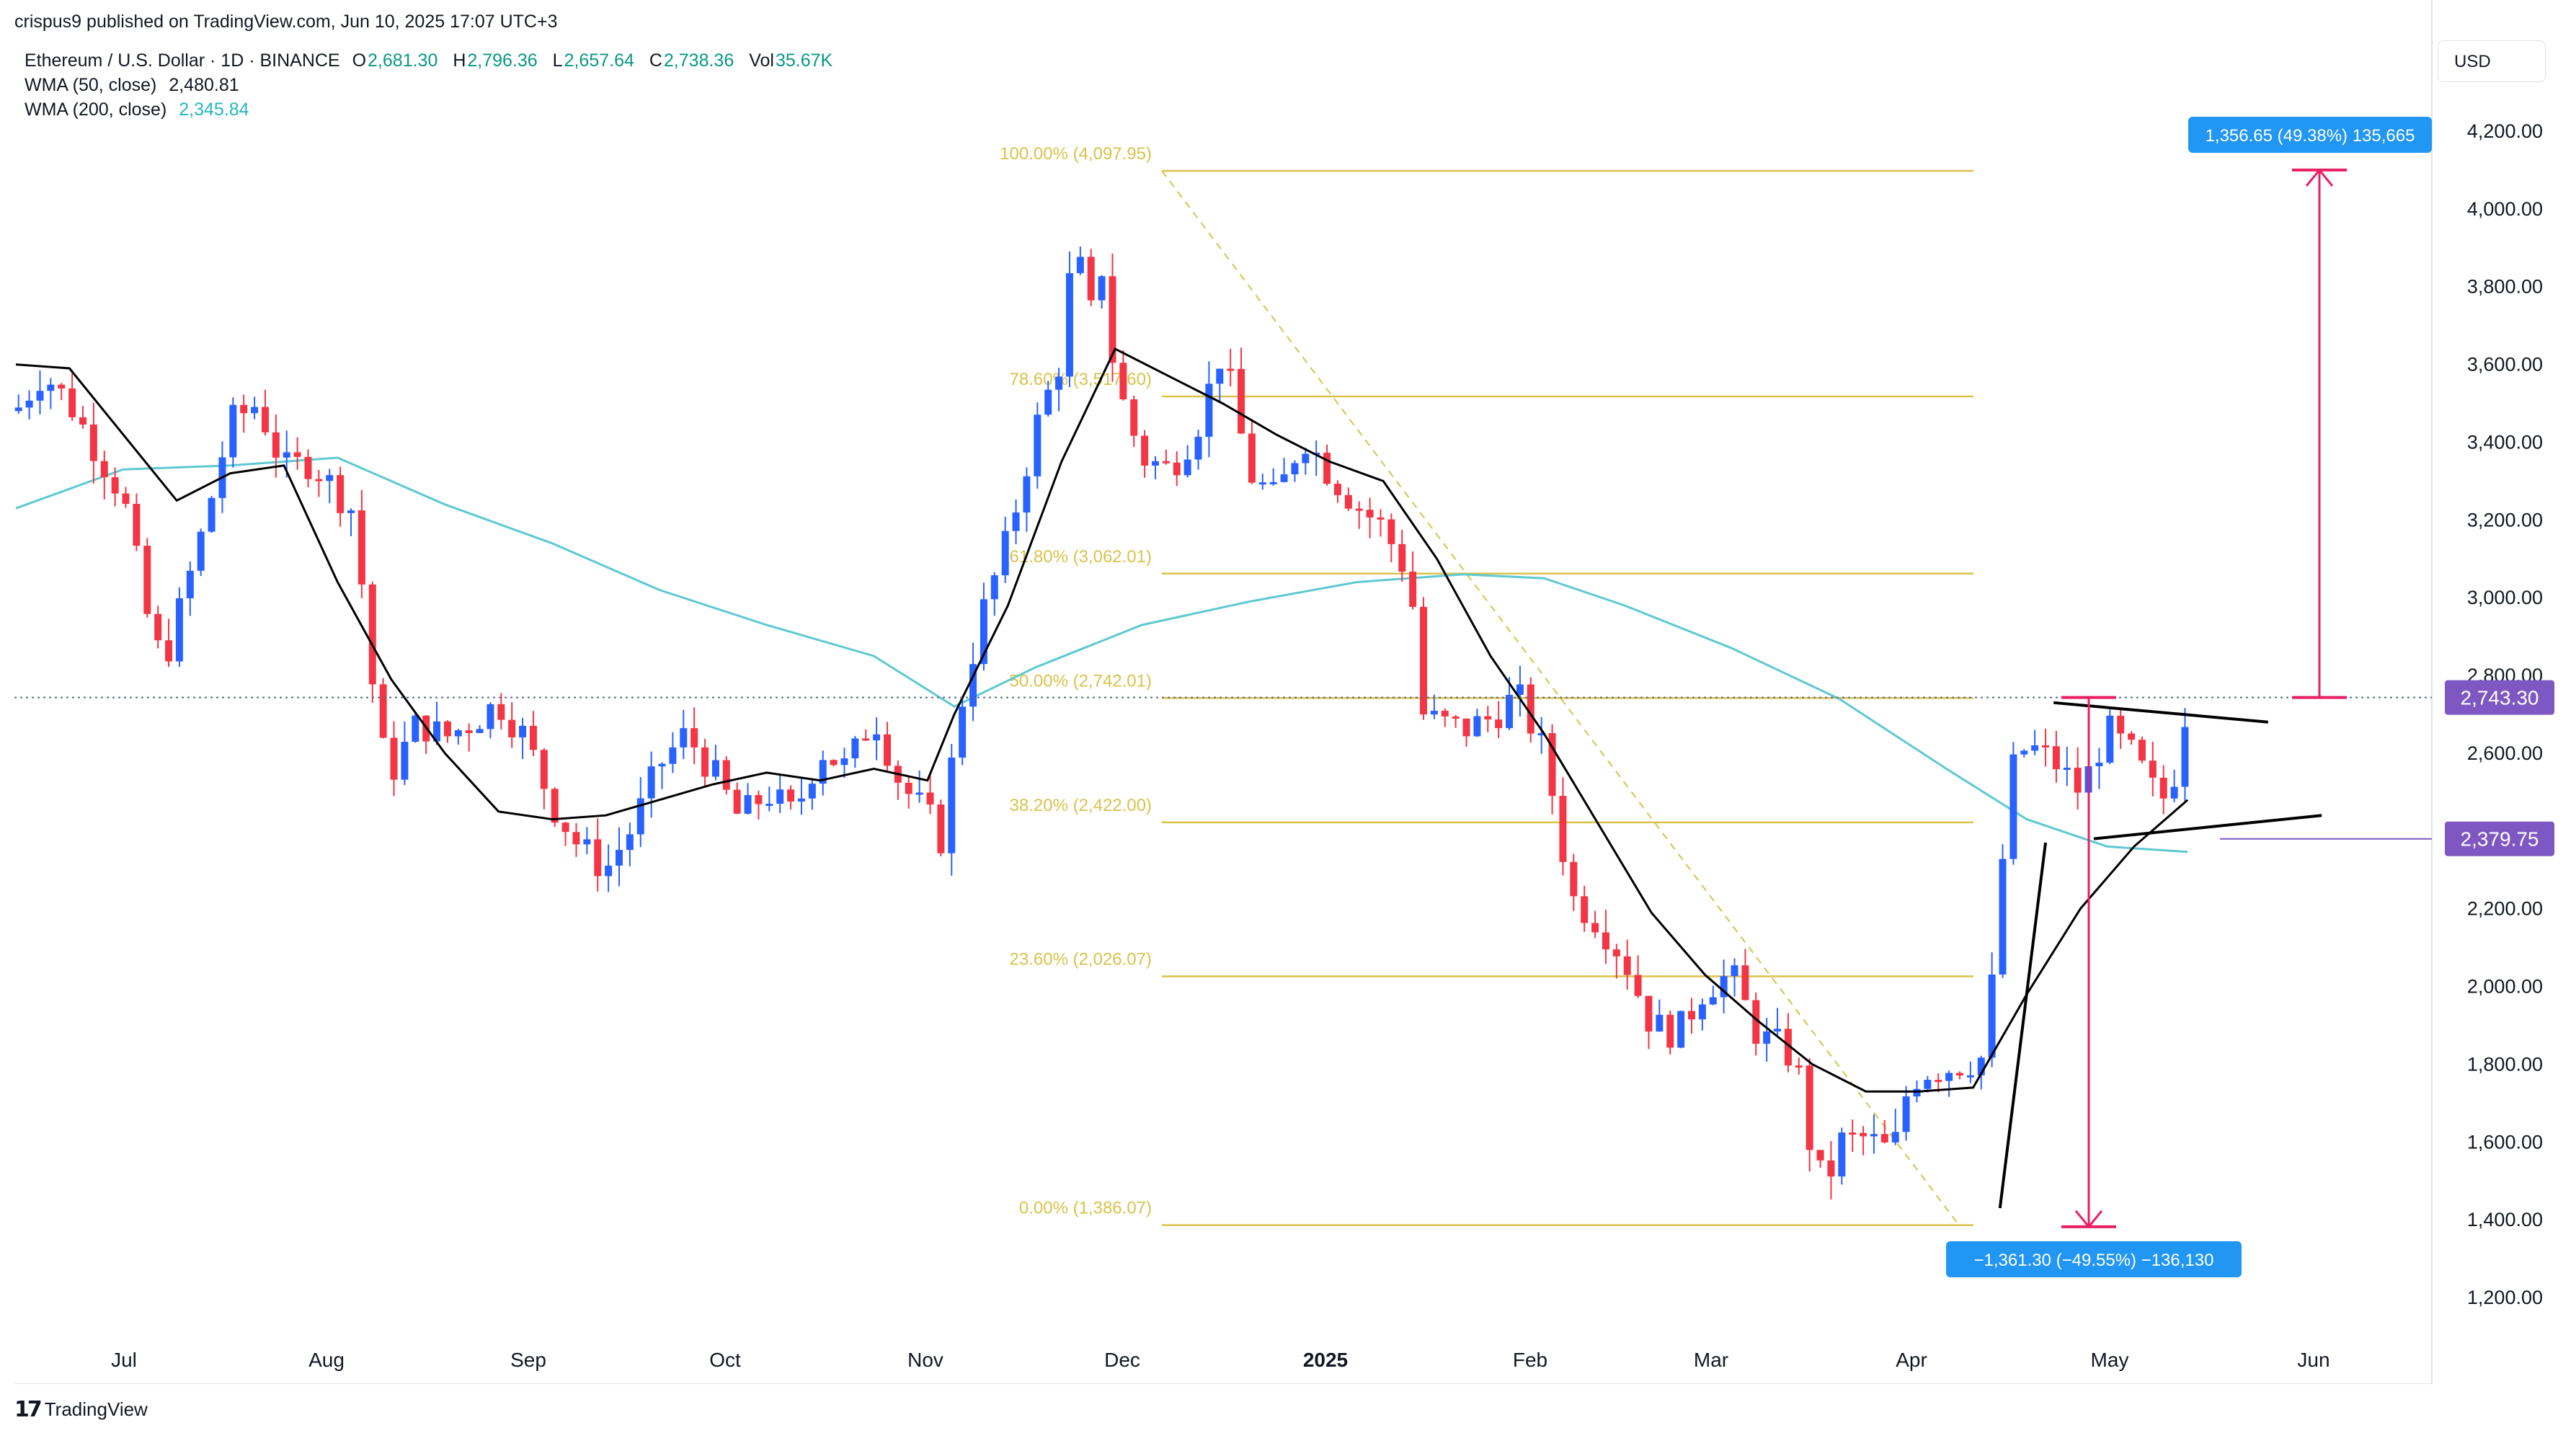 Image resolution: width=2576 pixels, height=1433 pixels. What do you see at coordinates (2505, 209) in the screenshot?
I see `price-tick-label: 4,000.00` at bounding box center [2505, 209].